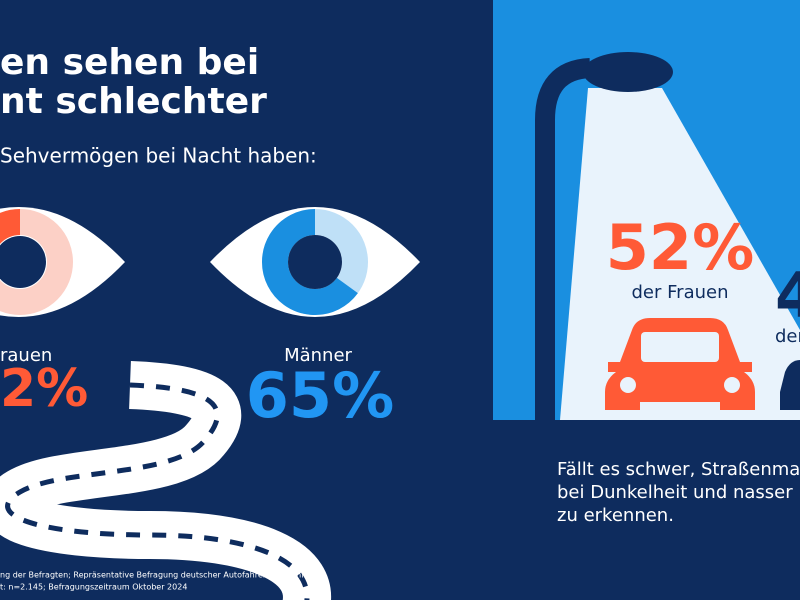 The height and width of the screenshot is (600, 800). What do you see at coordinates (318, 355) in the screenshot?
I see `eye-label: Männer` at bounding box center [318, 355].